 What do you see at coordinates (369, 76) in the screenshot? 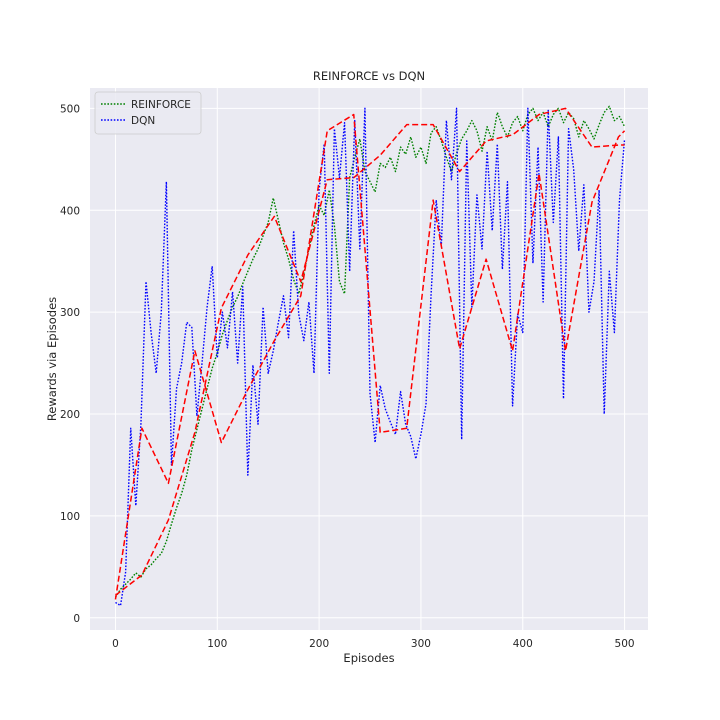
I see `chart-title: REINFORCE vs DQN` at bounding box center [369, 76].